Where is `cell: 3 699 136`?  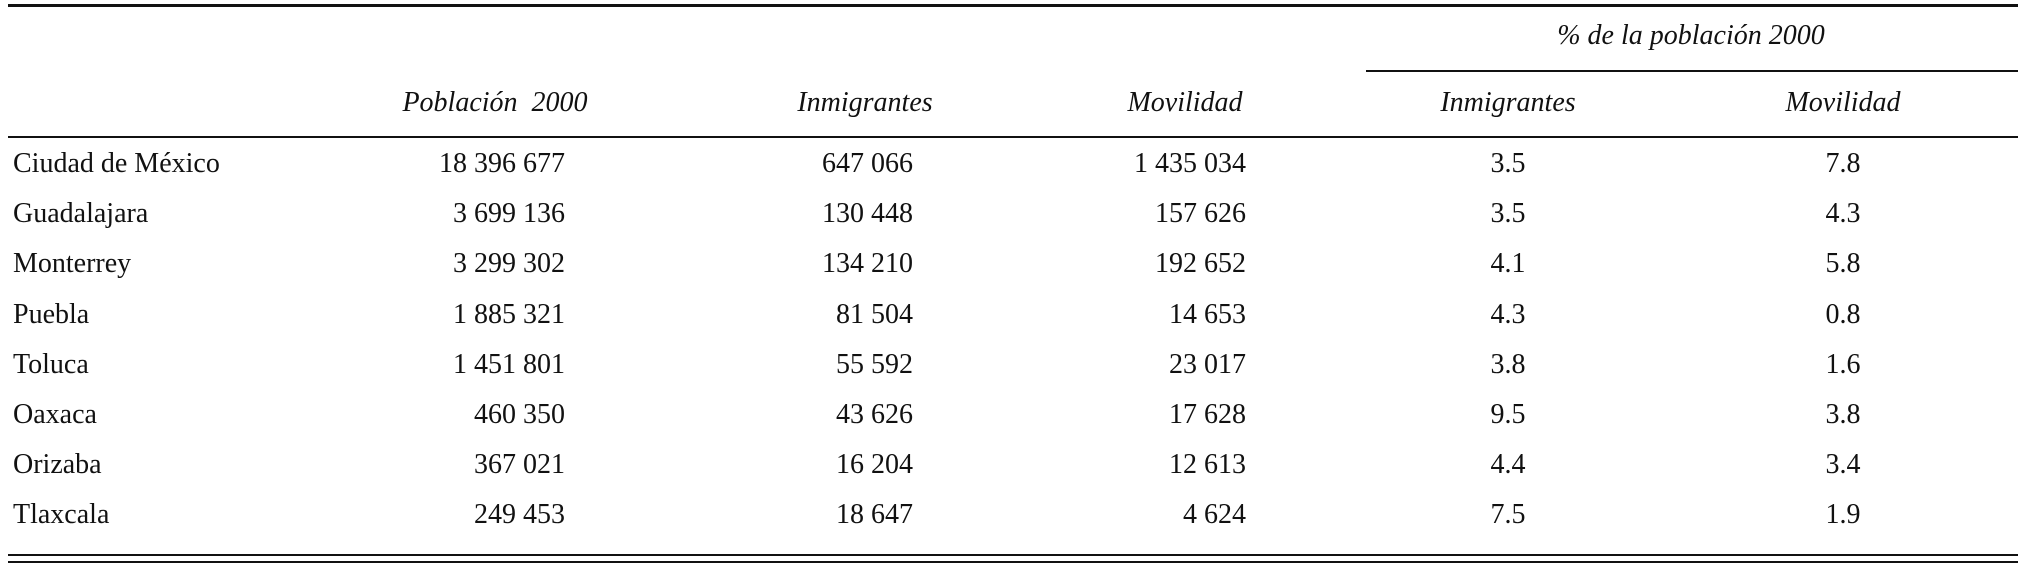
cell: 3 699 136 is located at coordinates (509, 214).